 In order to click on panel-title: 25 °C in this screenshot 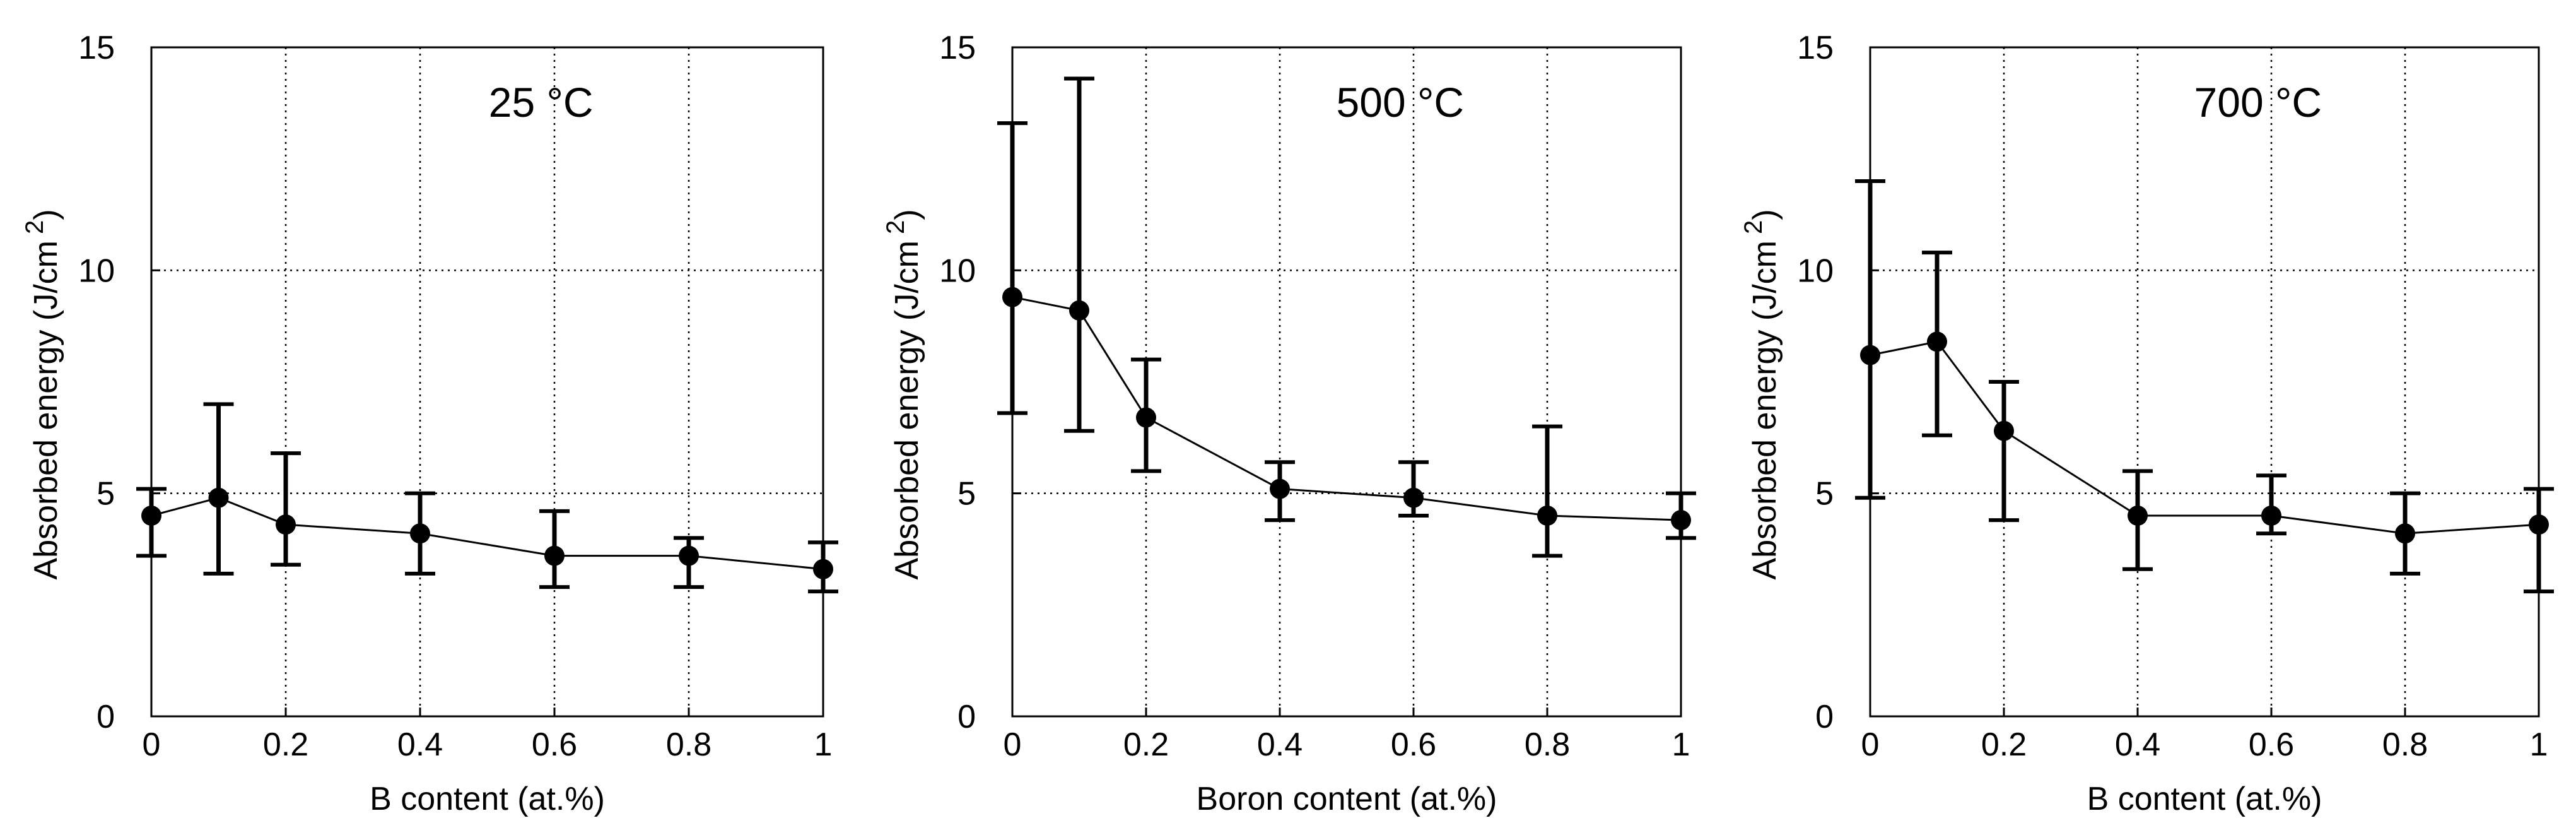, I will do `click(541, 102)`.